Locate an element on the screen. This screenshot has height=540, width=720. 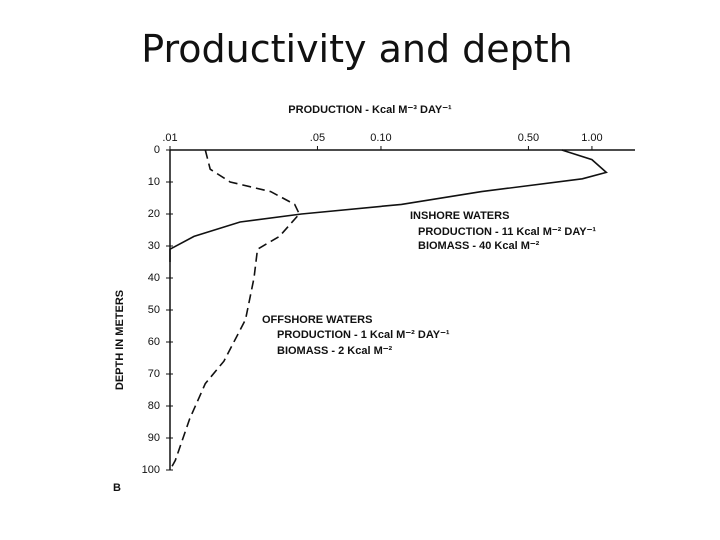
y-tick-label: 100 is located at coordinates (151, 470).